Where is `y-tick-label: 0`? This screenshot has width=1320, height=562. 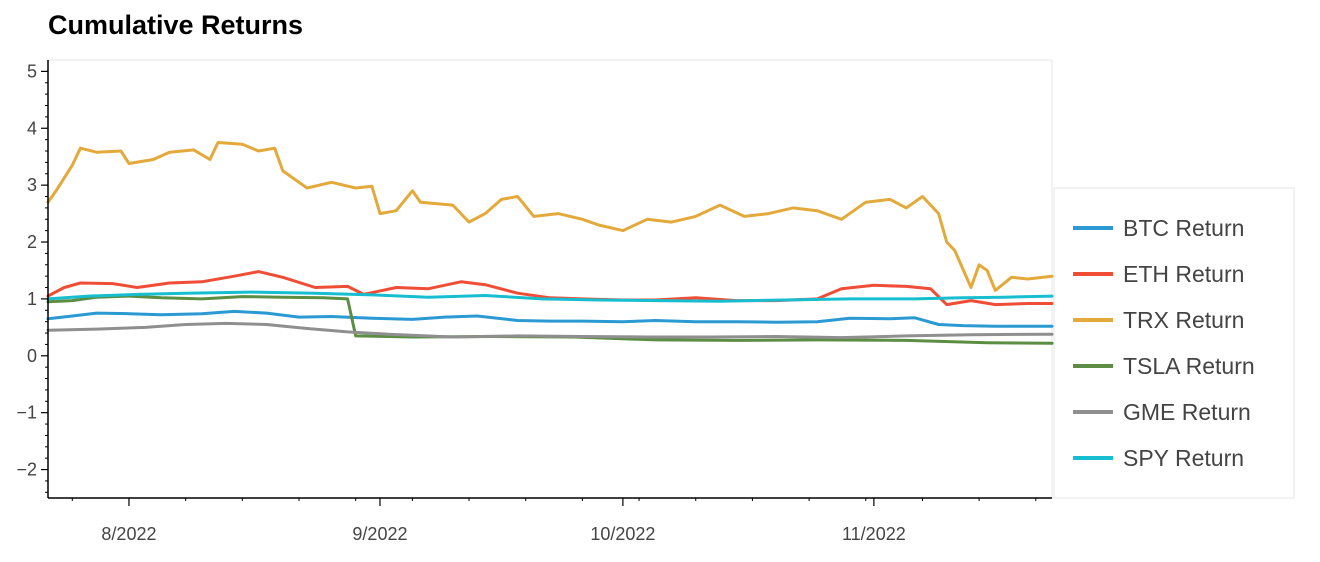
y-tick-label: 0 is located at coordinates (32, 356).